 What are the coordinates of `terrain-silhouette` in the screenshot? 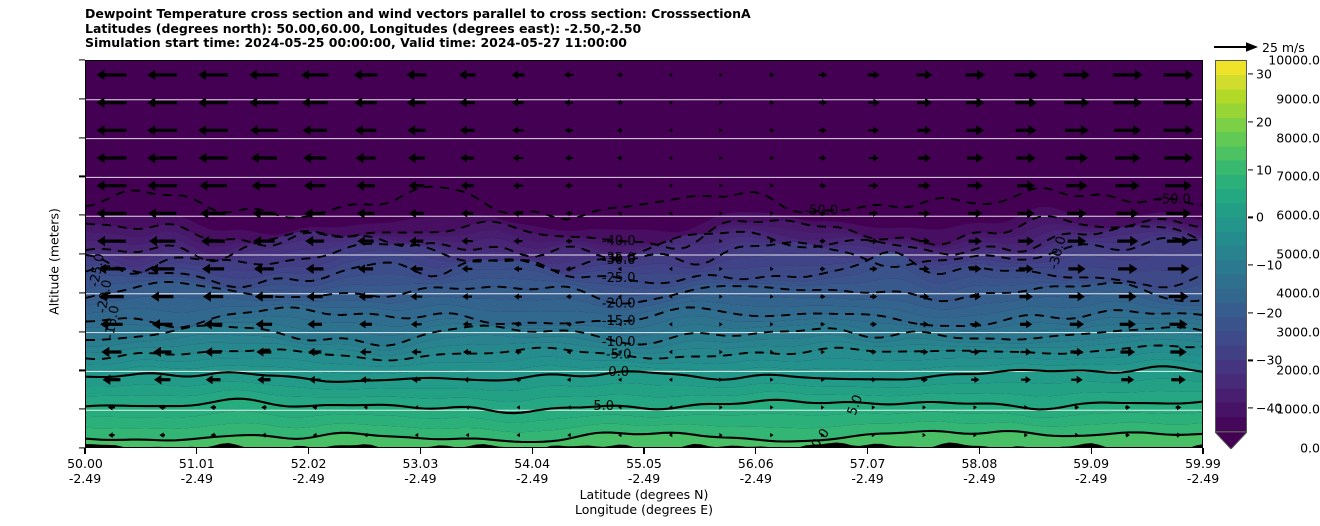 It's located at (644, 444).